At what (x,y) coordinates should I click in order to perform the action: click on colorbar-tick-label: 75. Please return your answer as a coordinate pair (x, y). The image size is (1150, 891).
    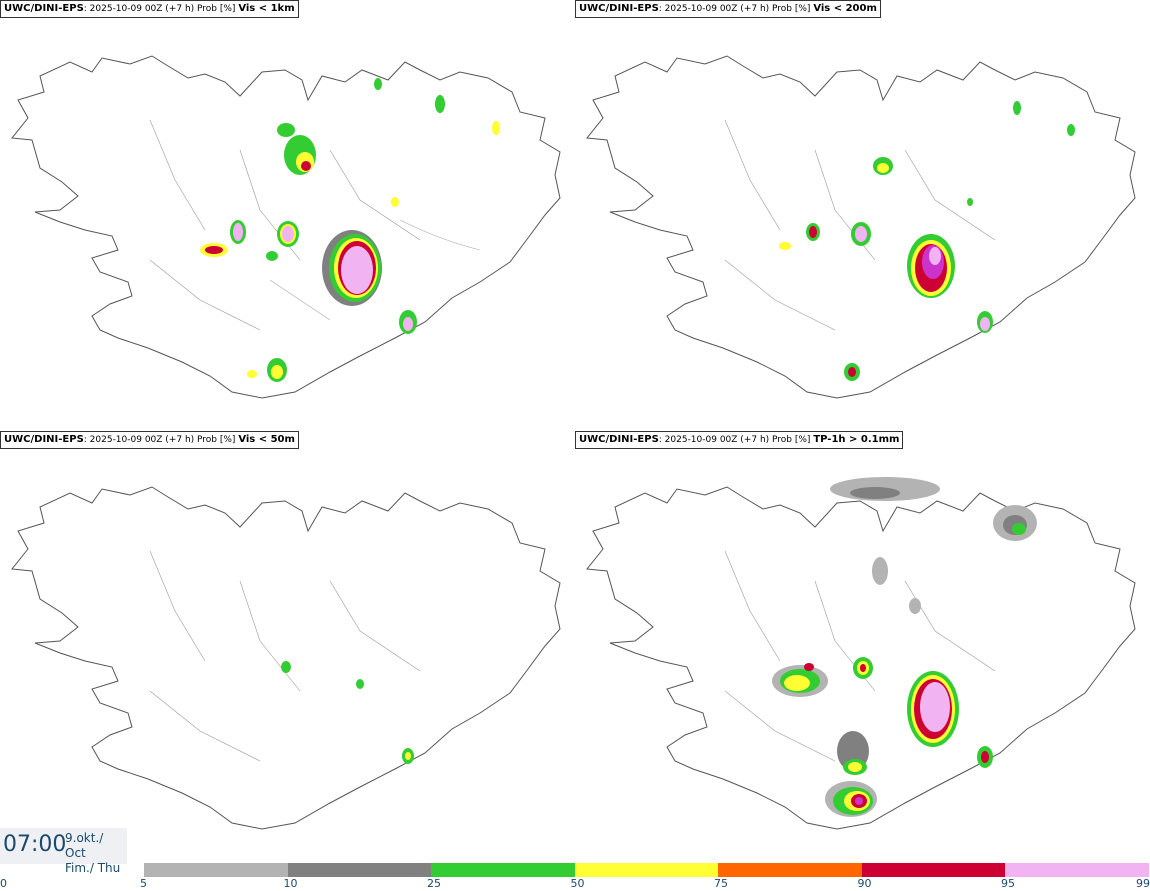
    Looking at the image, I should click on (721, 883).